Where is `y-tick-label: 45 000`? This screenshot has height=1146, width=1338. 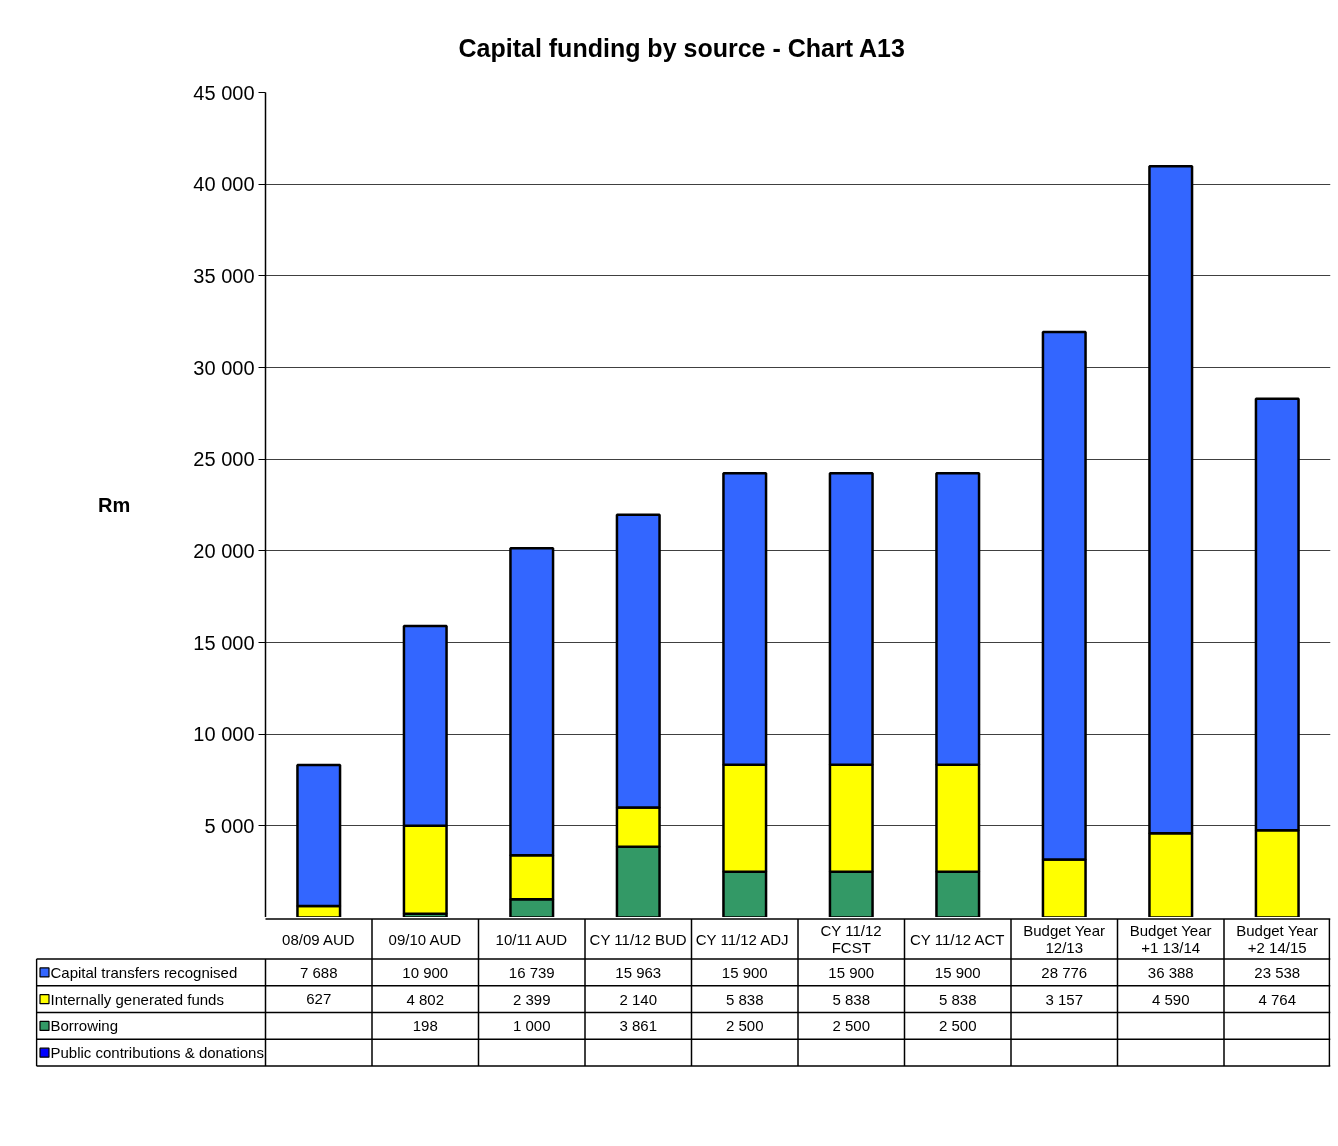 y-tick-label: 45 000 is located at coordinates (224, 92).